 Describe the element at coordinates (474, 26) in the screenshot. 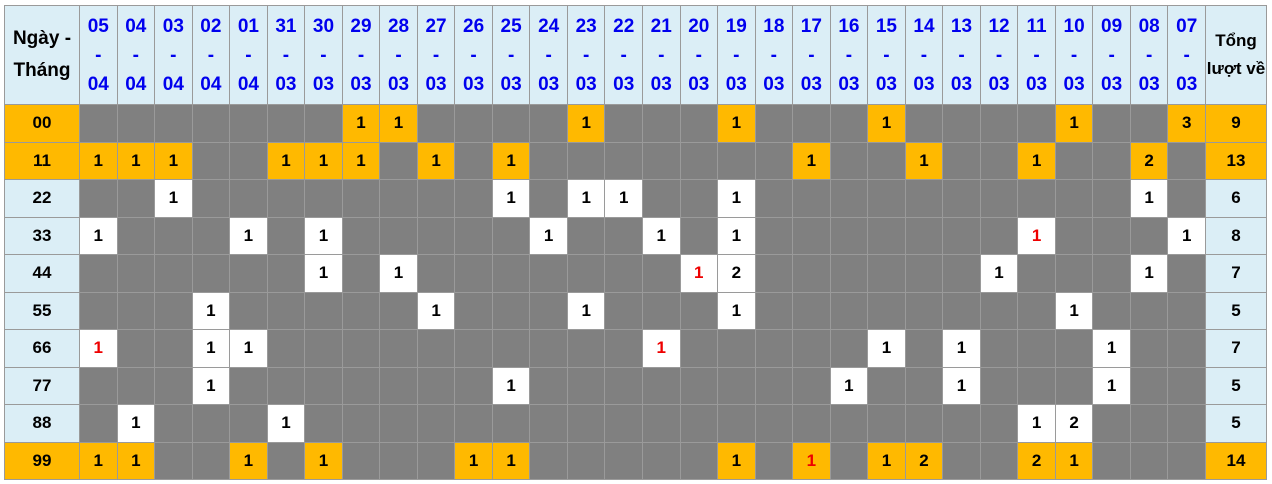

I see `day: 26` at that location.